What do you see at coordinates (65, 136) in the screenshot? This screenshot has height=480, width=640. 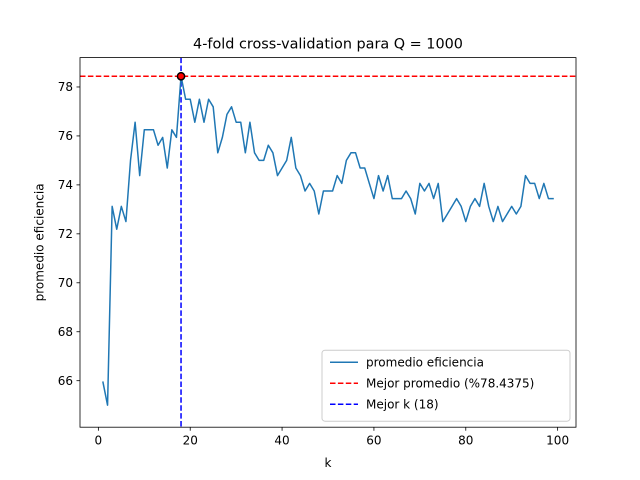 I see `y-tick-label: 76` at bounding box center [65, 136].